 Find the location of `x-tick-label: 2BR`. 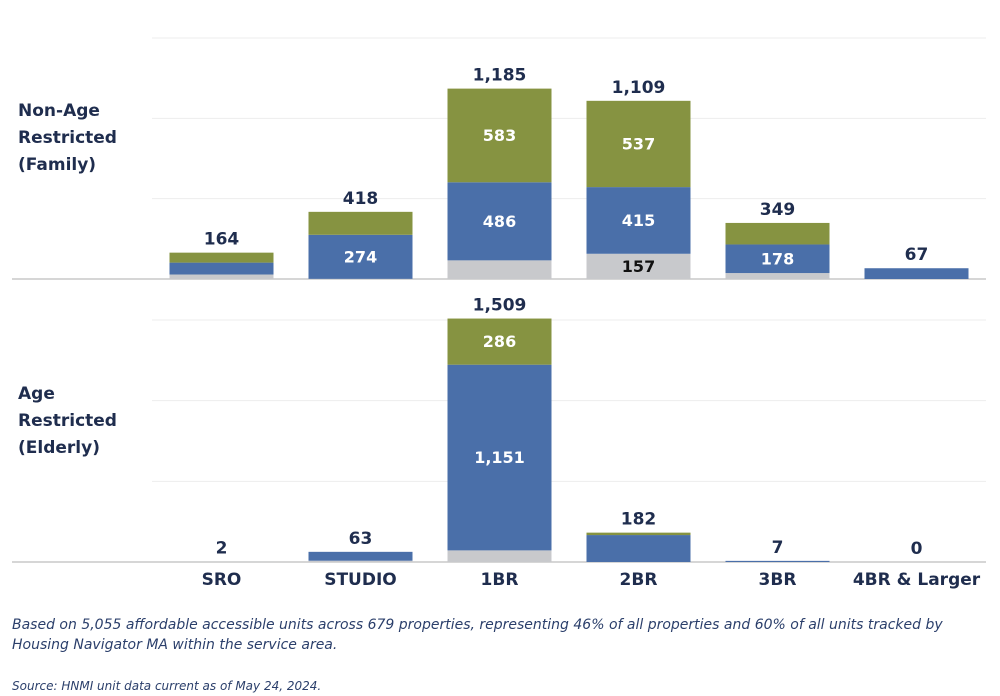

x-tick-label: 2BR is located at coordinates (639, 580).